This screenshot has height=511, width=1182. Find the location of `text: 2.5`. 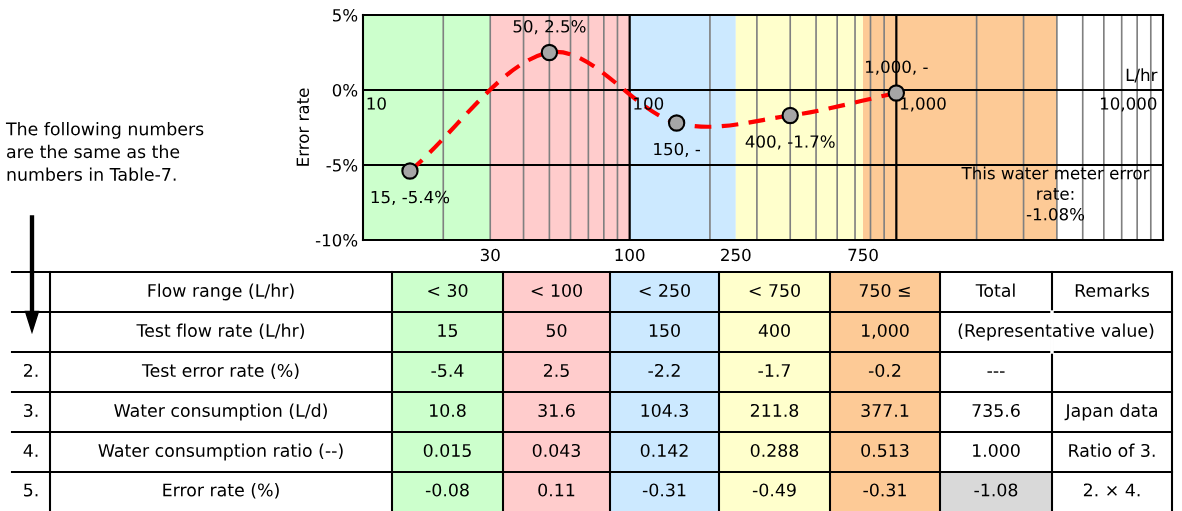

text: 2.5 is located at coordinates (556, 370).